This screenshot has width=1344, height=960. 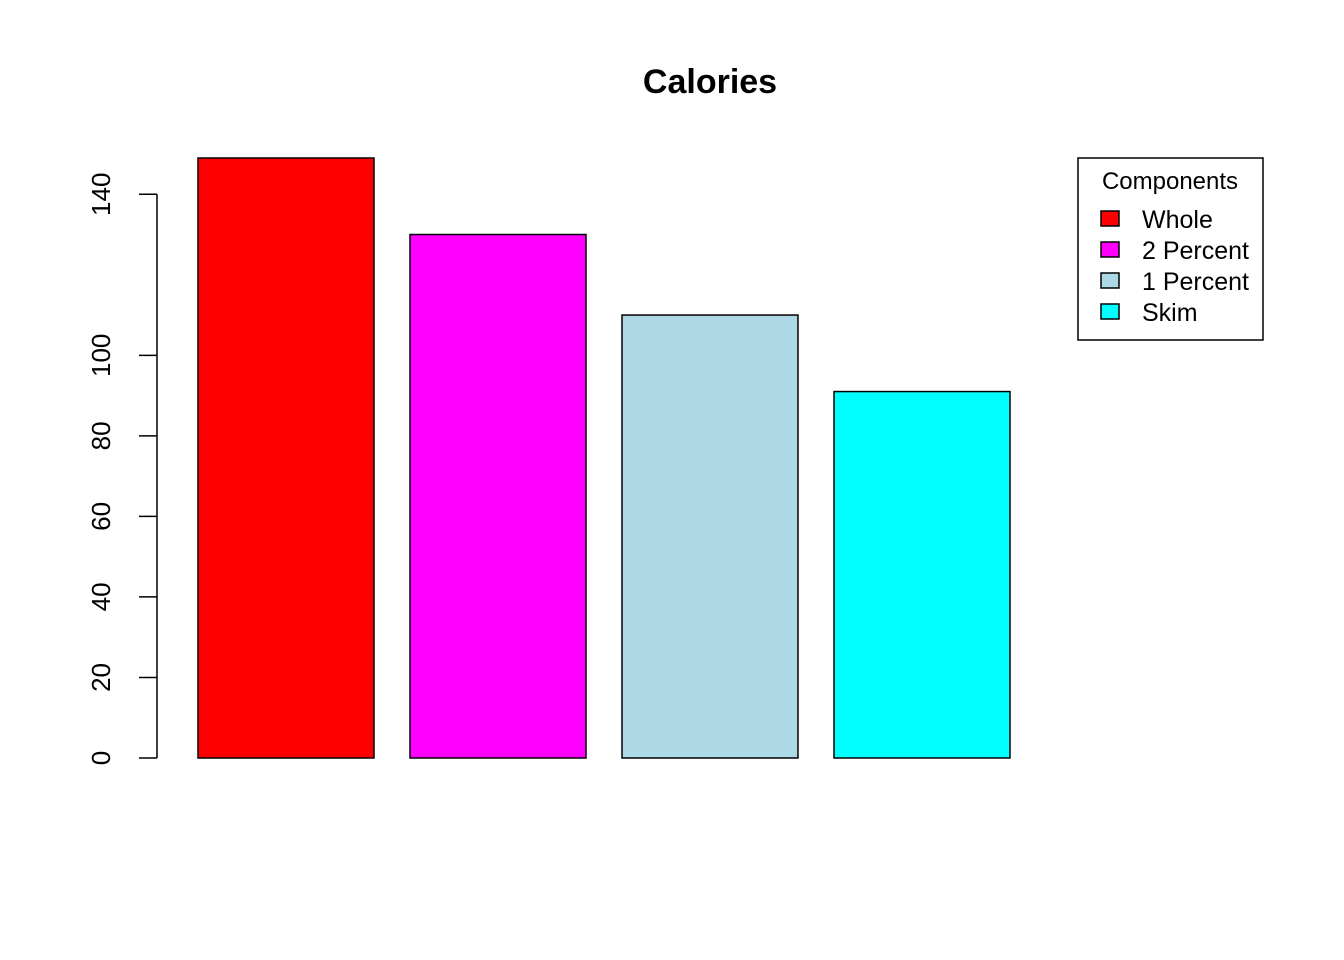 I want to click on bar-skim, so click(x=922, y=574).